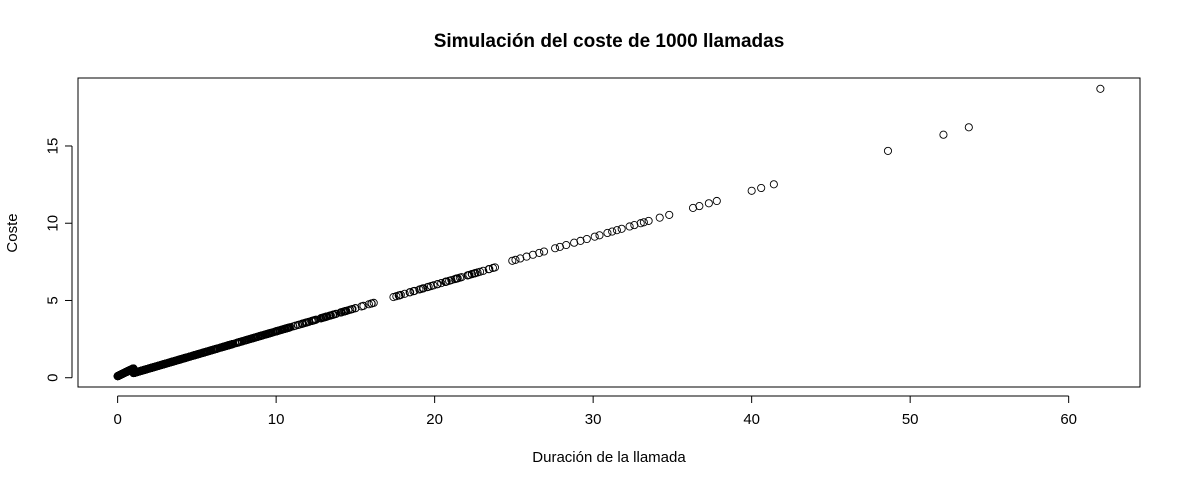 The width and height of the screenshot is (1180, 486). What do you see at coordinates (53, 378) in the screenshot?
I see `y-tick-label: 0` at bounding box center [53, 378].